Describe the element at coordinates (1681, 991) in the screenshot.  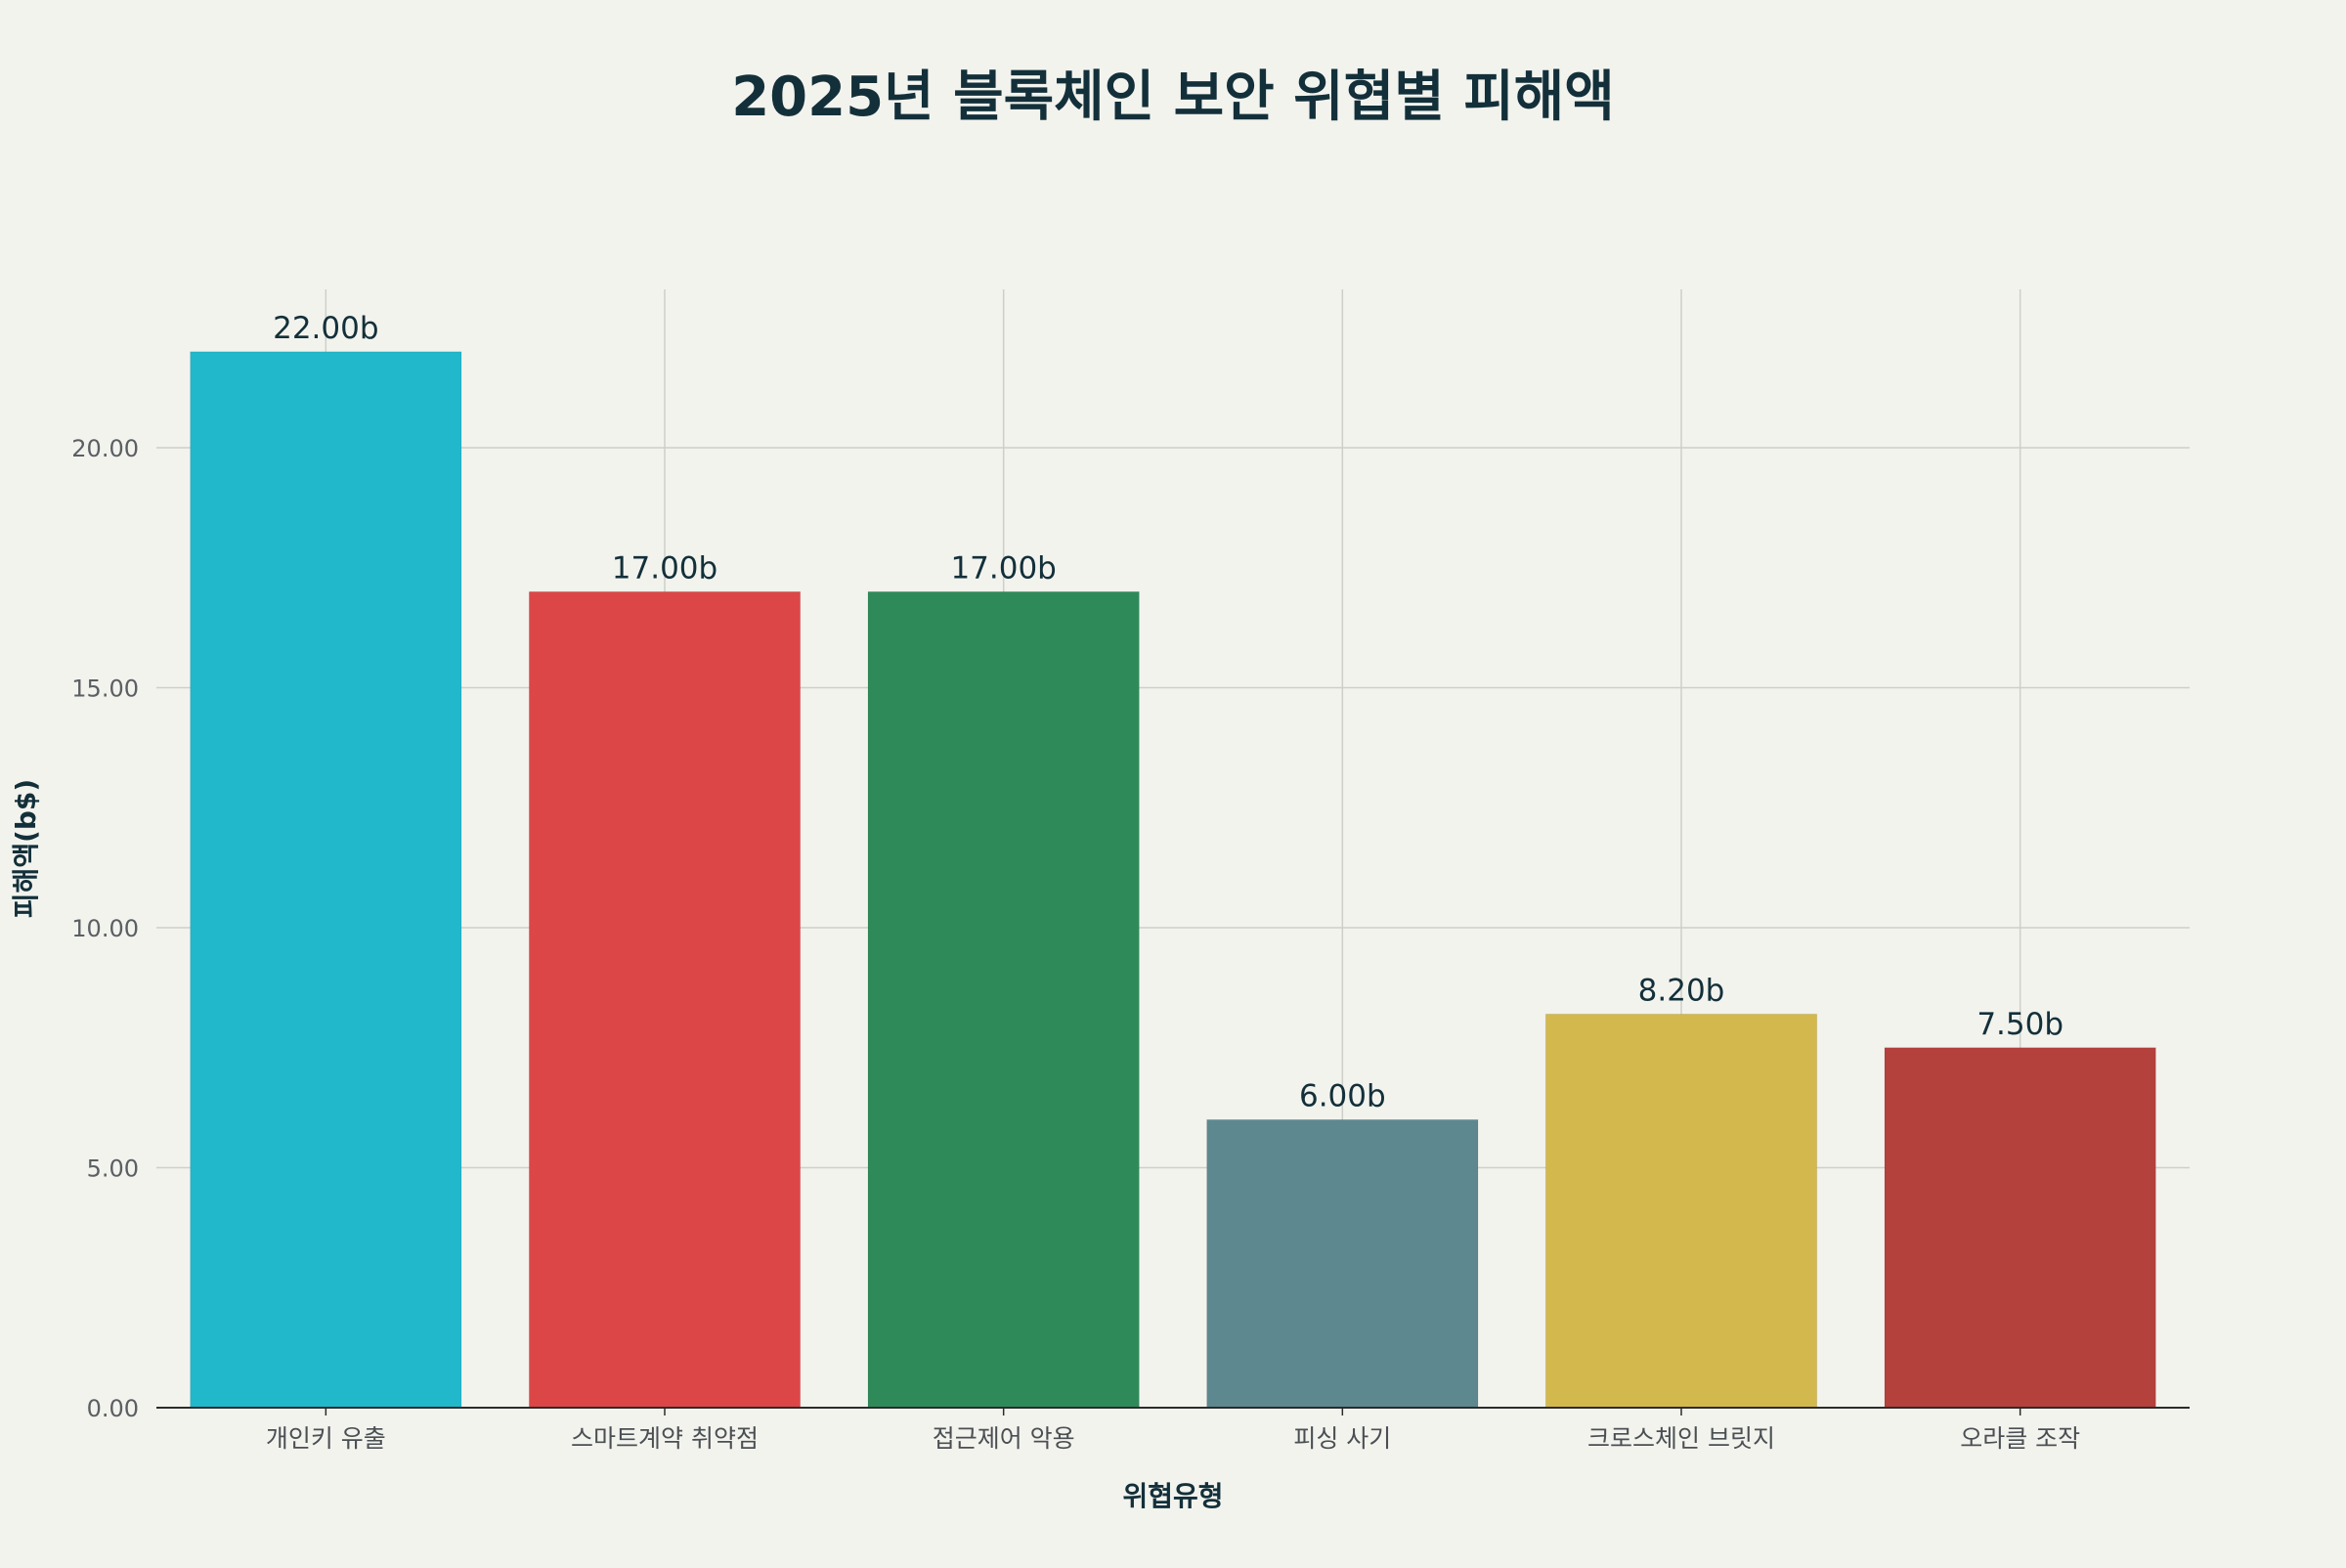
I see `value-label: 8.20b` at that location.